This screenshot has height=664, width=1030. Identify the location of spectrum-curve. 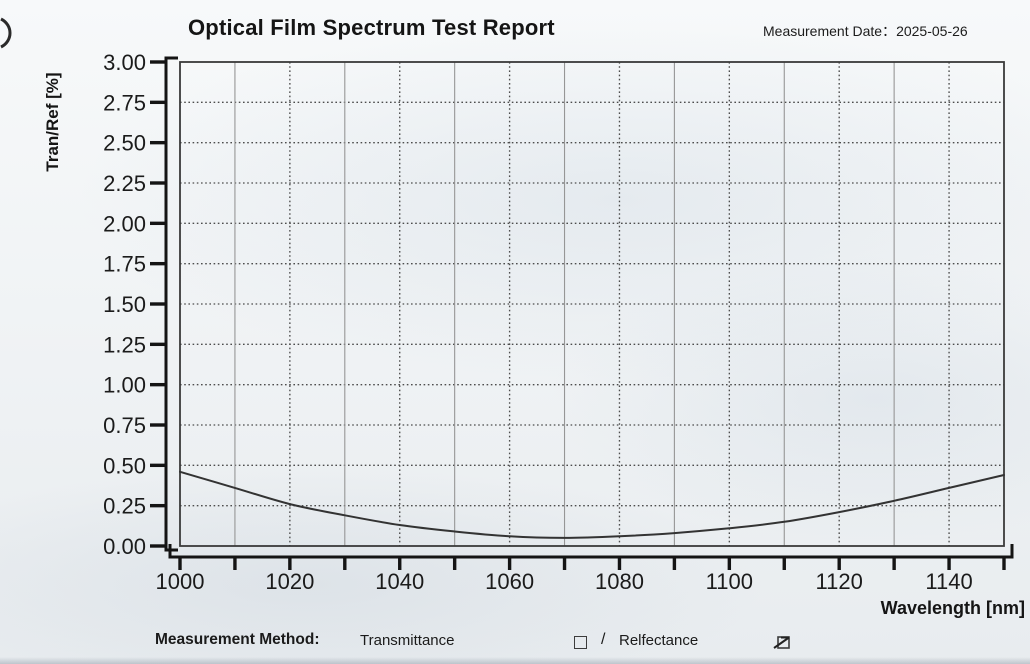
(592, 504).